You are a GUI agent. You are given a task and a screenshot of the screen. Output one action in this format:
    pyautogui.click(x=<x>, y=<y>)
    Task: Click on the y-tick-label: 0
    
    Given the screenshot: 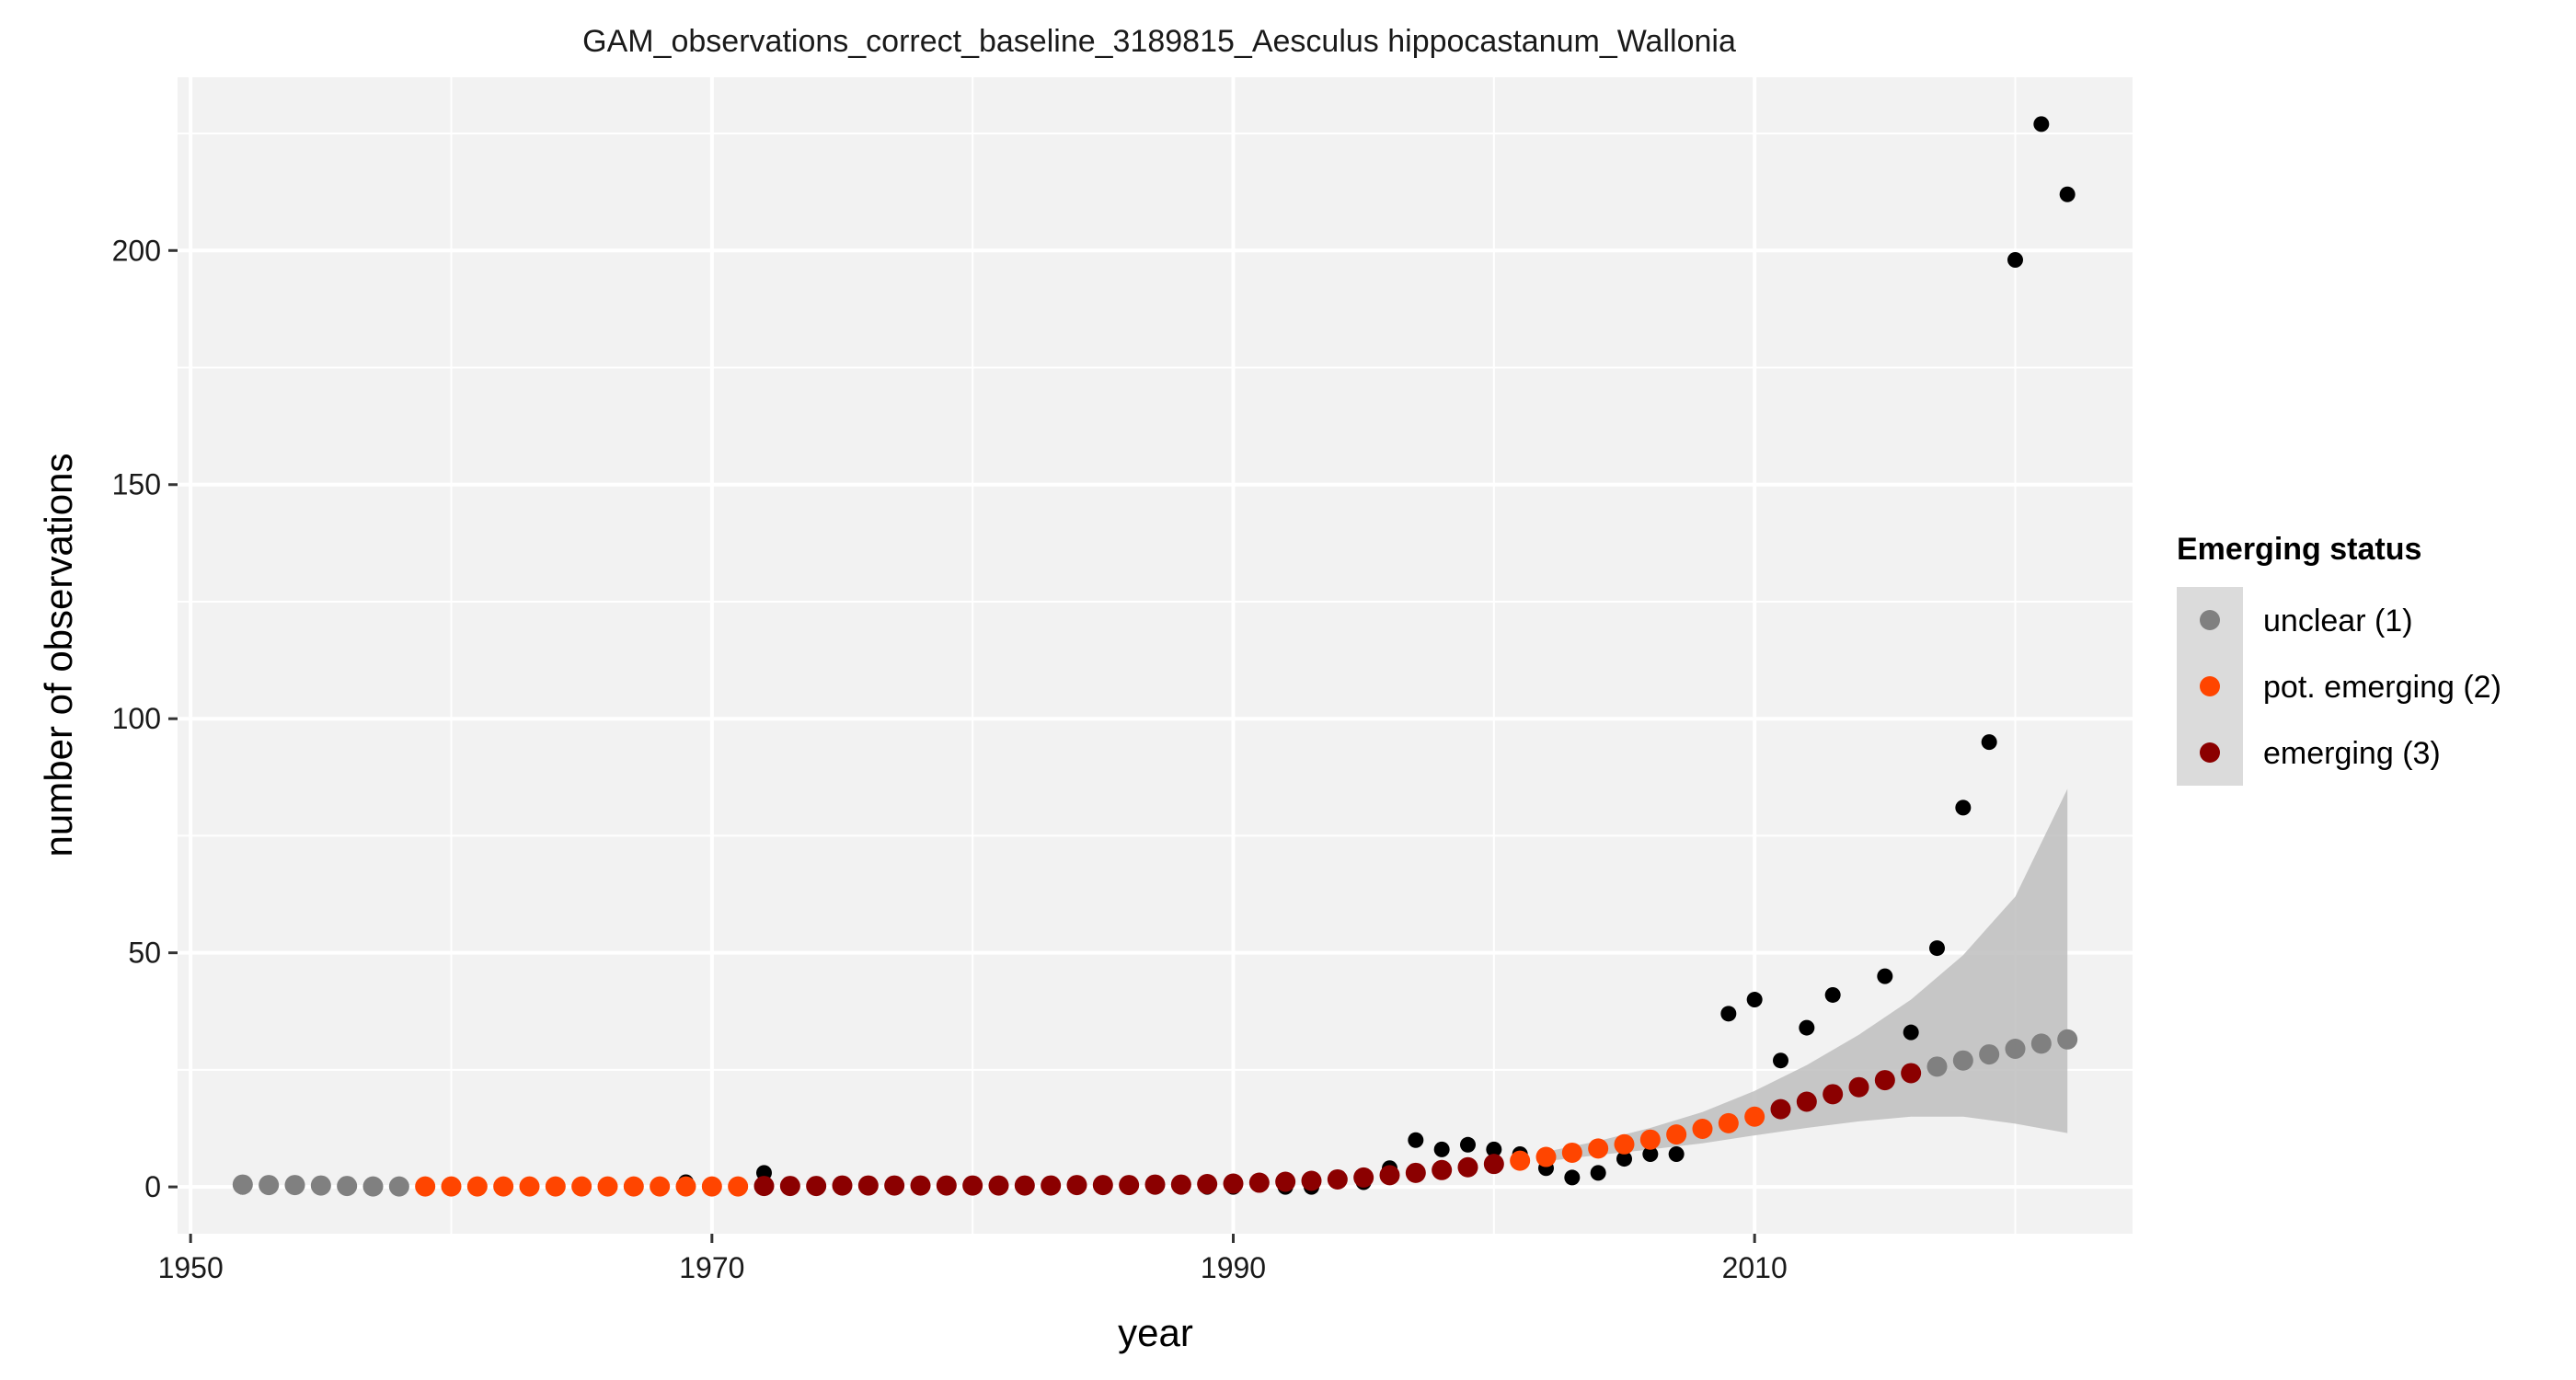 What is the action you would take?
    pyautogui.click(x=152, y=1186)
    